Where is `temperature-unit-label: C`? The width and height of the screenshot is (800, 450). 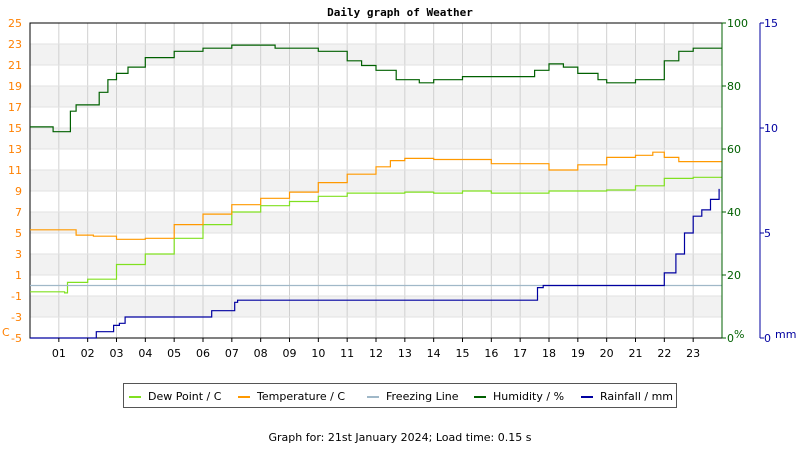
temperature-unit-label: C is located at coordinates (6, 332).